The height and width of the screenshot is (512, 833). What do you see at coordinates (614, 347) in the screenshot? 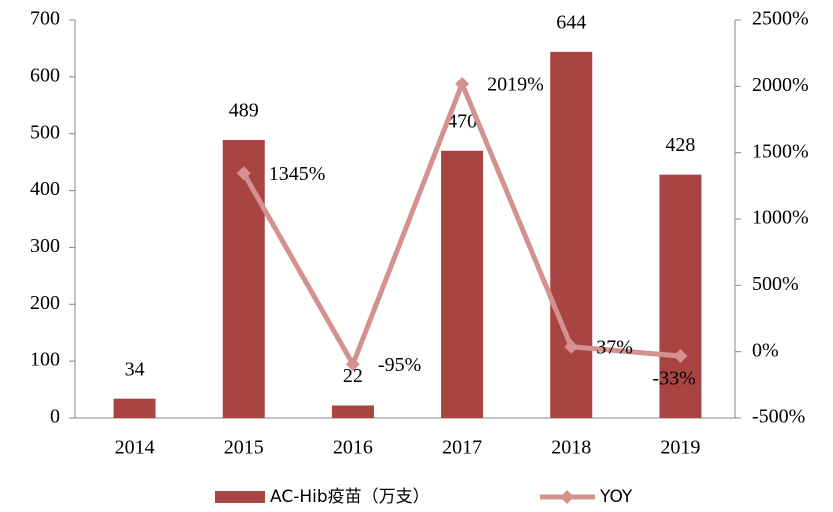
I see `line-label: 37%` at bounding box center [614, 347].